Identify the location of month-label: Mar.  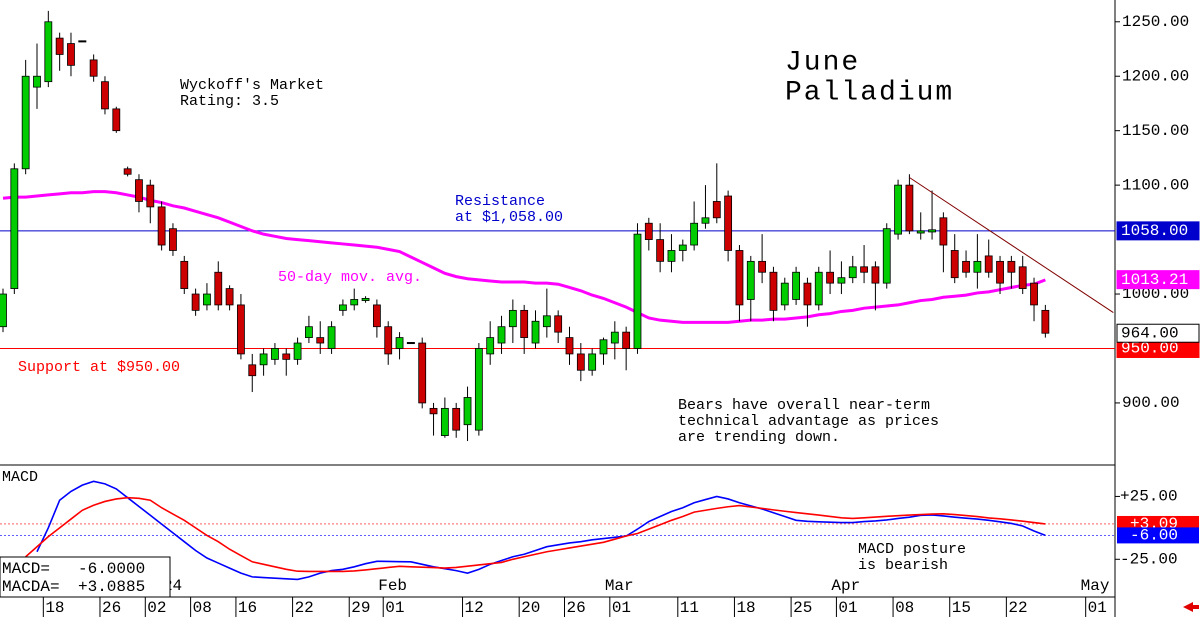
(619, 586).